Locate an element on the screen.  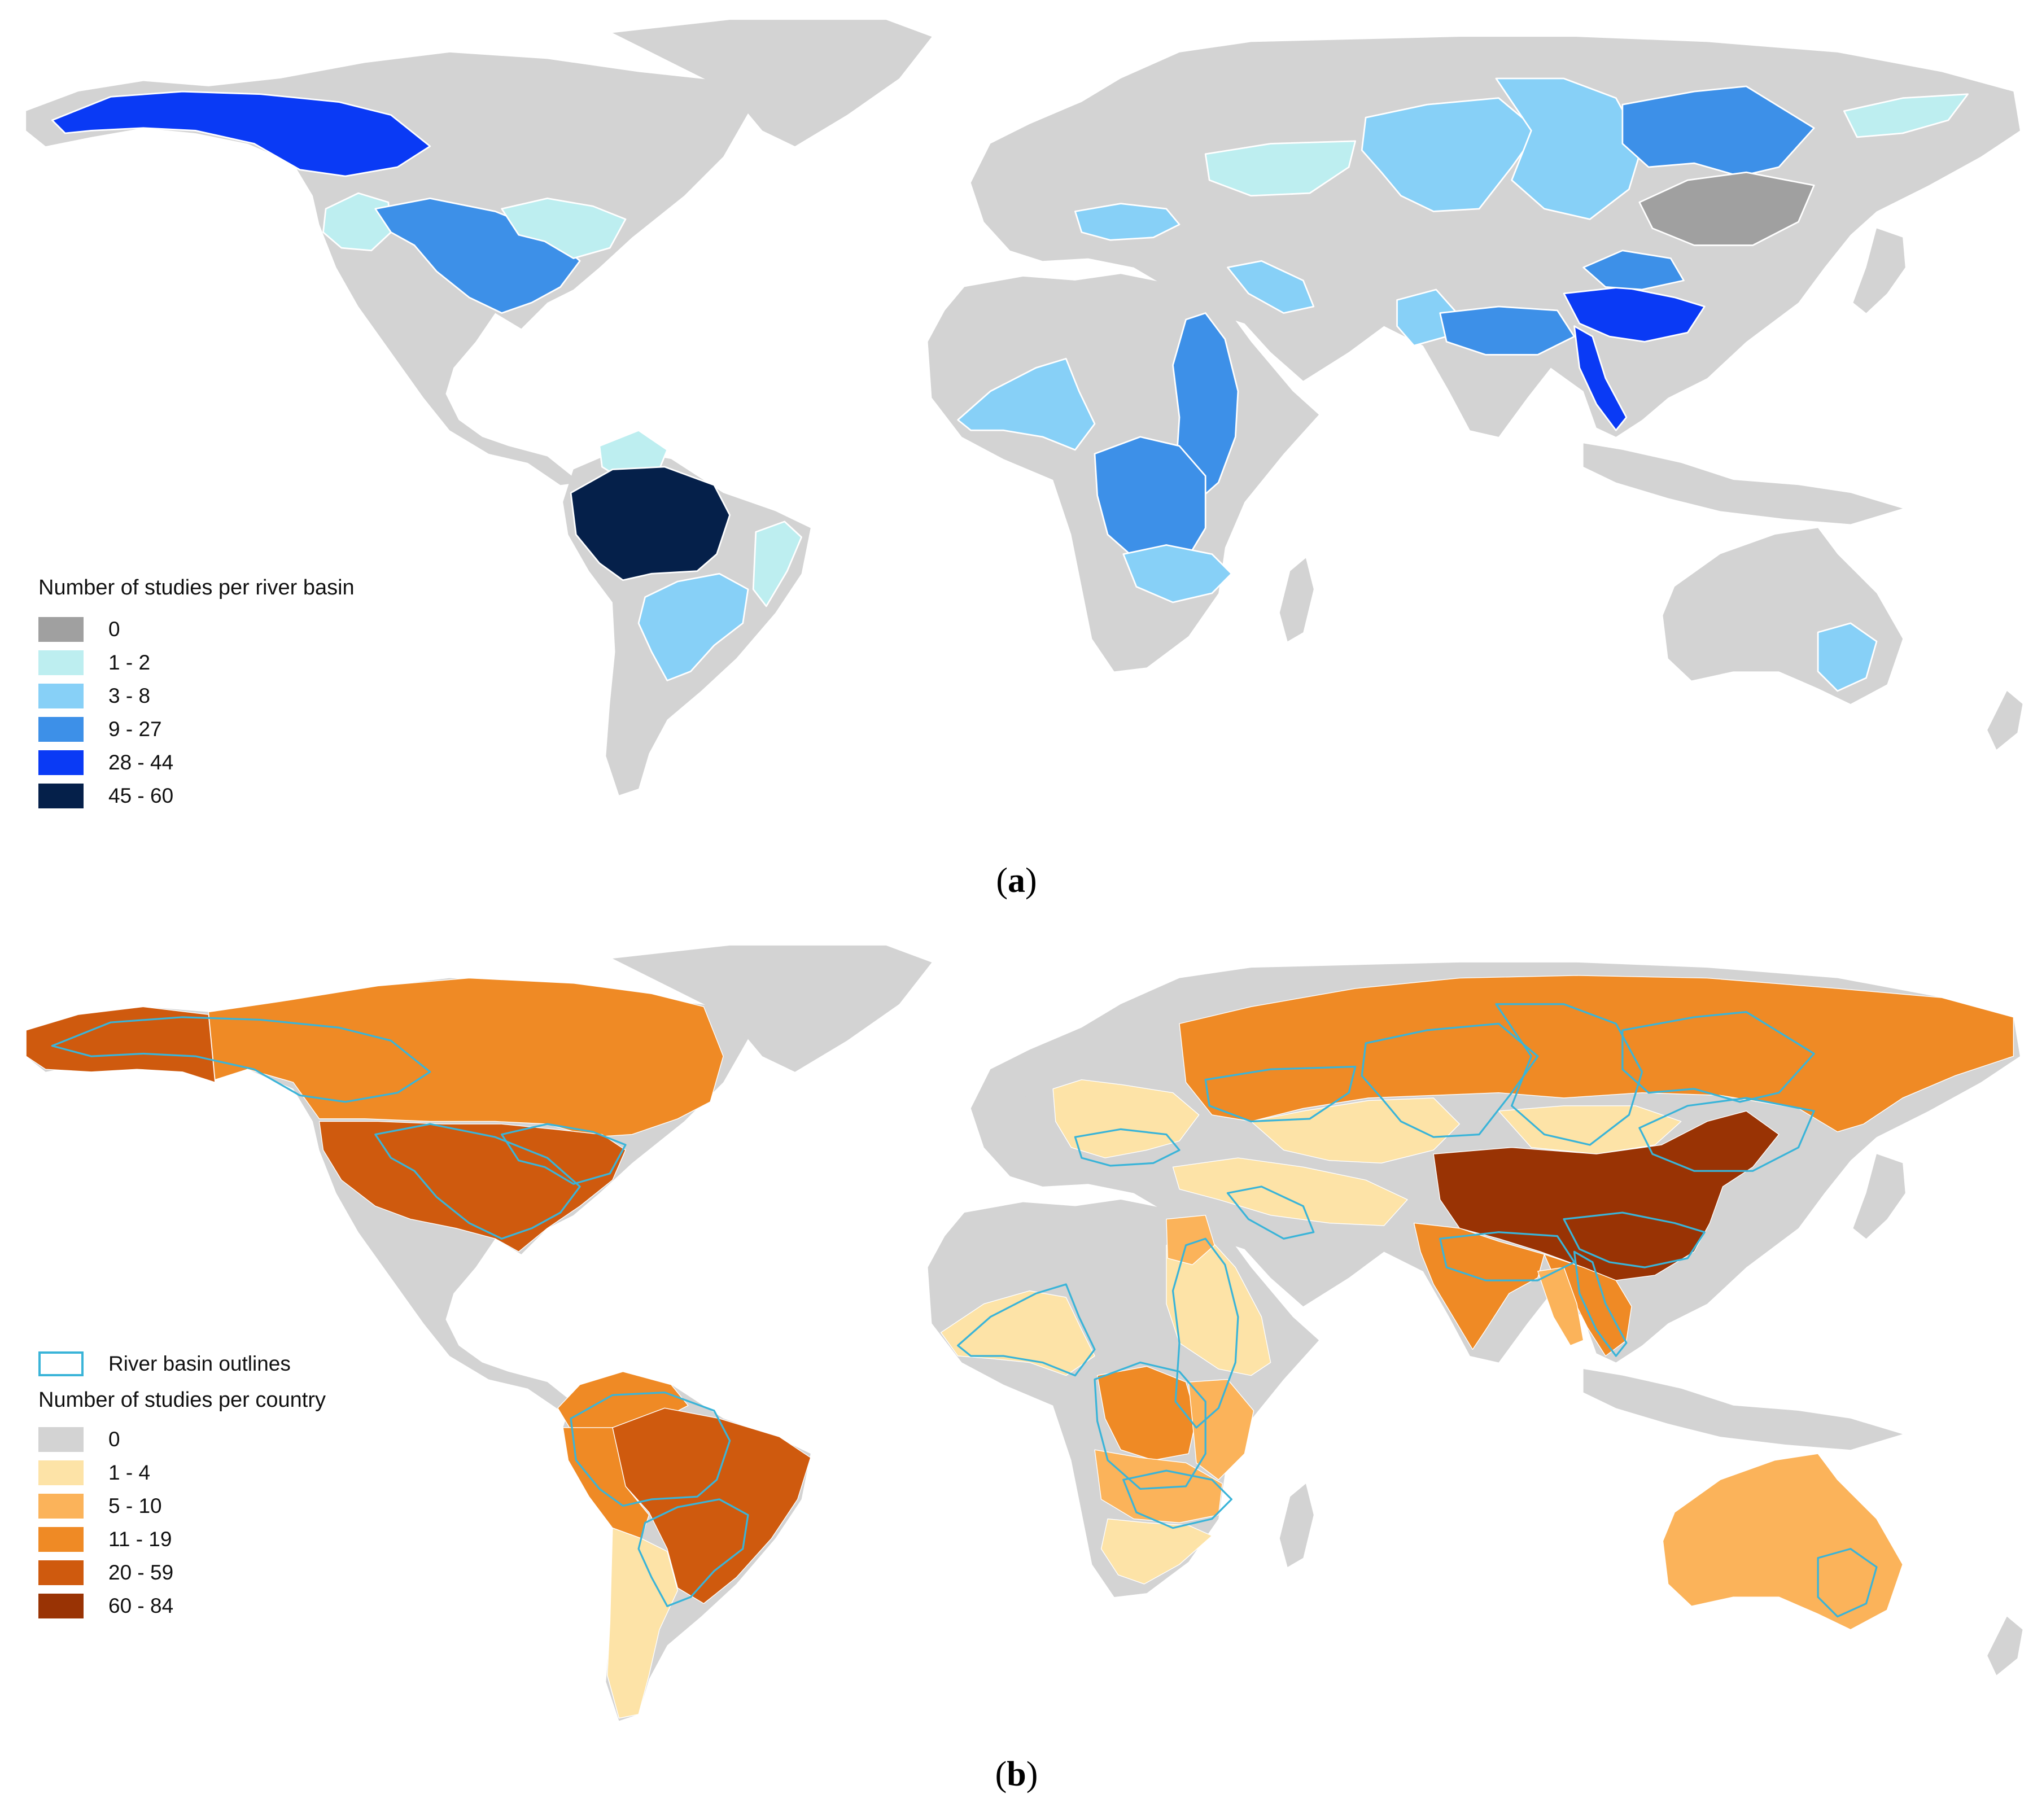
legend-title-b: Number of studies per country is located at coordinates (182, 1400).